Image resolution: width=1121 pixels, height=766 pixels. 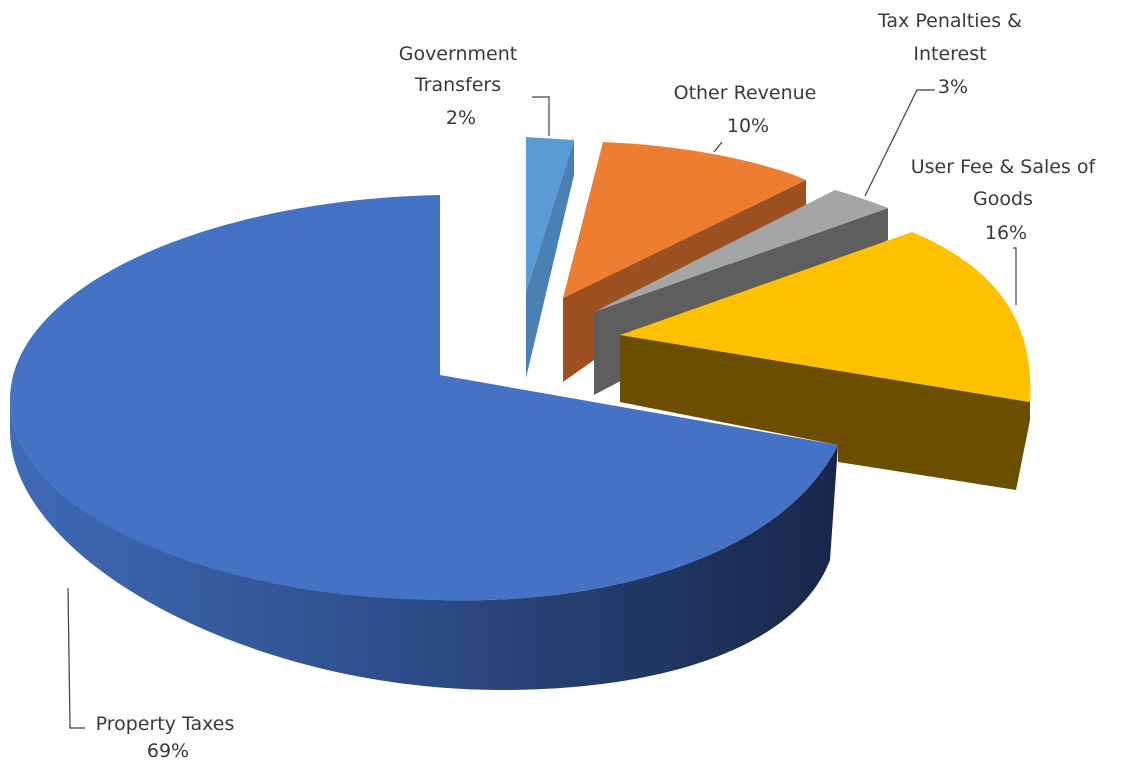 I want to click on label-user-fee-pct: 16%, so click(x=1006, y=233).